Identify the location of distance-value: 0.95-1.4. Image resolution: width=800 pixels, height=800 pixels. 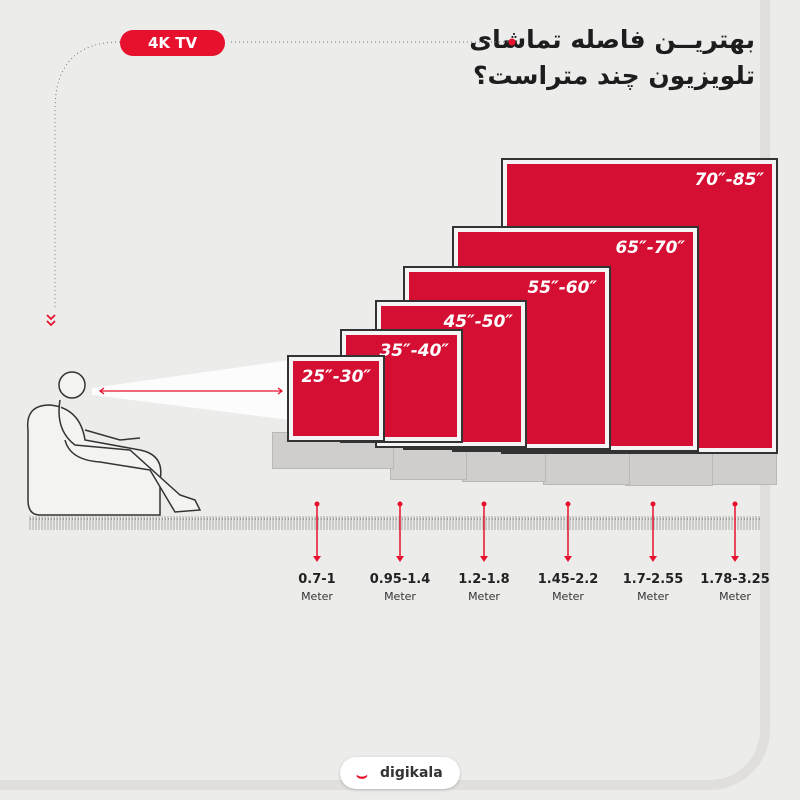
(400, 579).